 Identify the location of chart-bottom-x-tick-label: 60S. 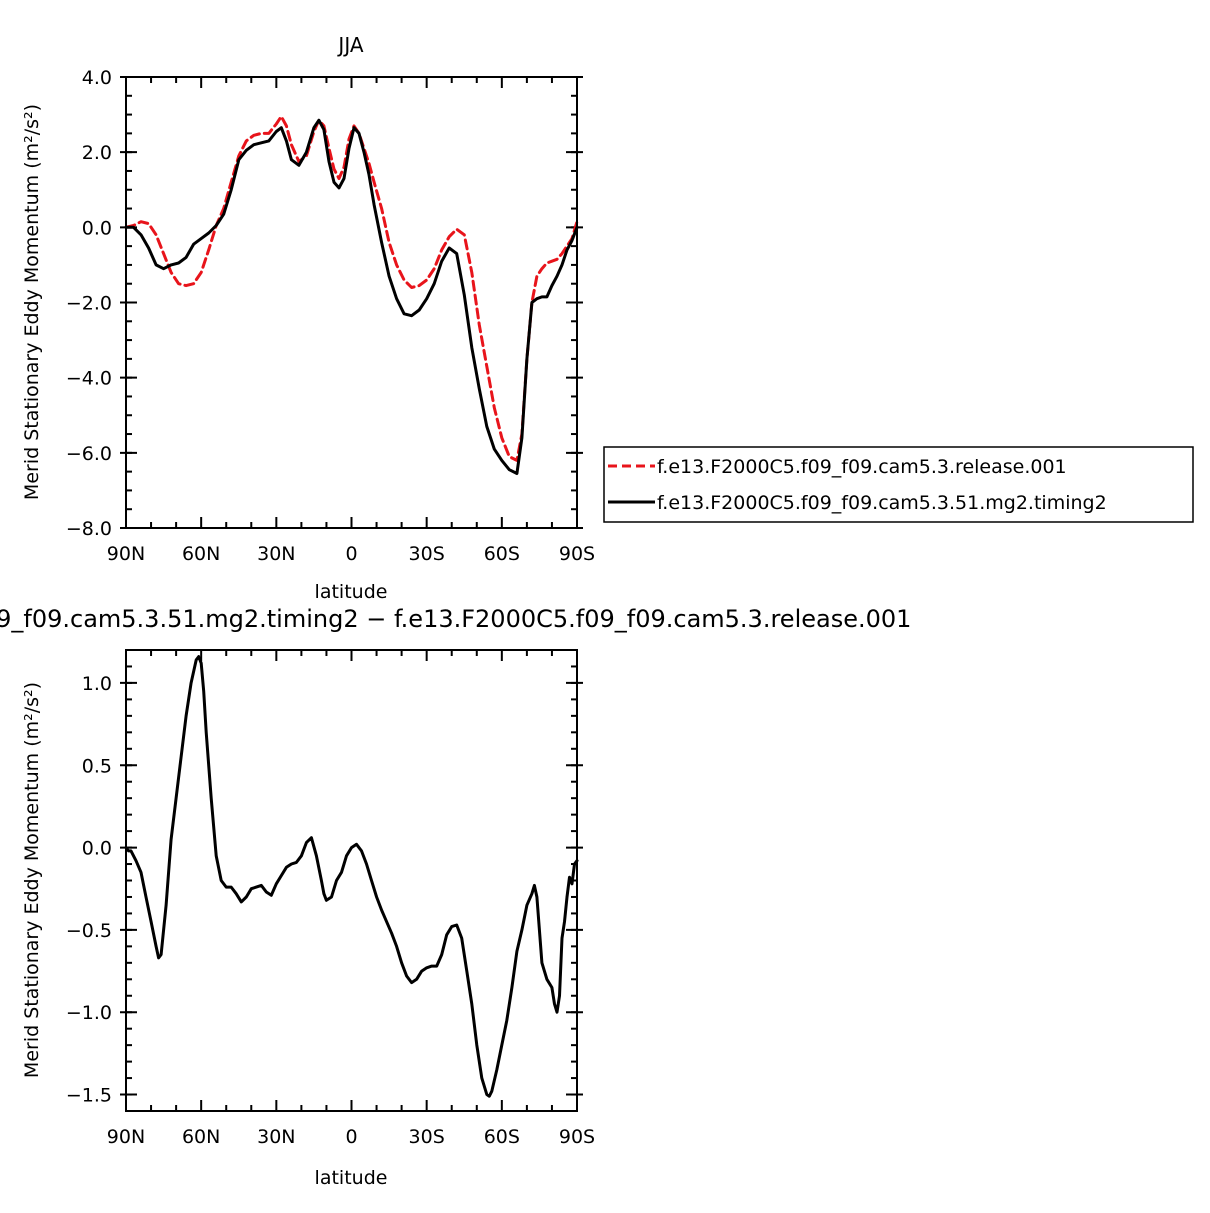
(502, 1137).